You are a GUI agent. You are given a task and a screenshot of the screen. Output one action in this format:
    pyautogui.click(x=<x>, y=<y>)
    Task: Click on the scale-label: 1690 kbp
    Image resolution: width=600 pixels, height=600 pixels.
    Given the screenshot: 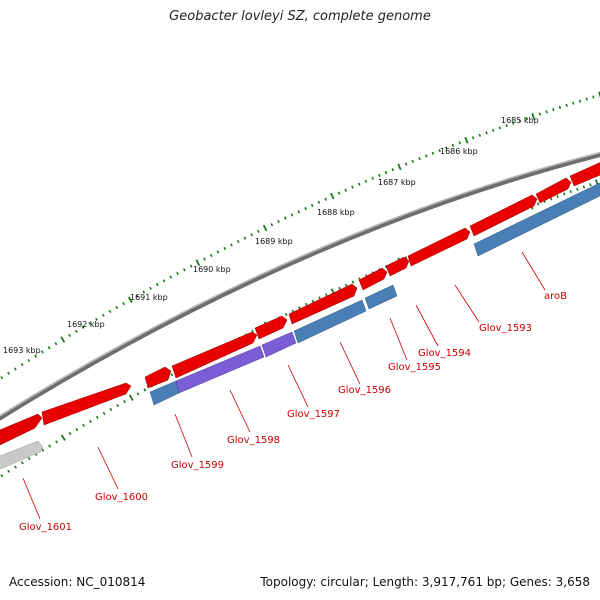 What is the action you would take?
    pyautogui.click(x=212, y=269)
    